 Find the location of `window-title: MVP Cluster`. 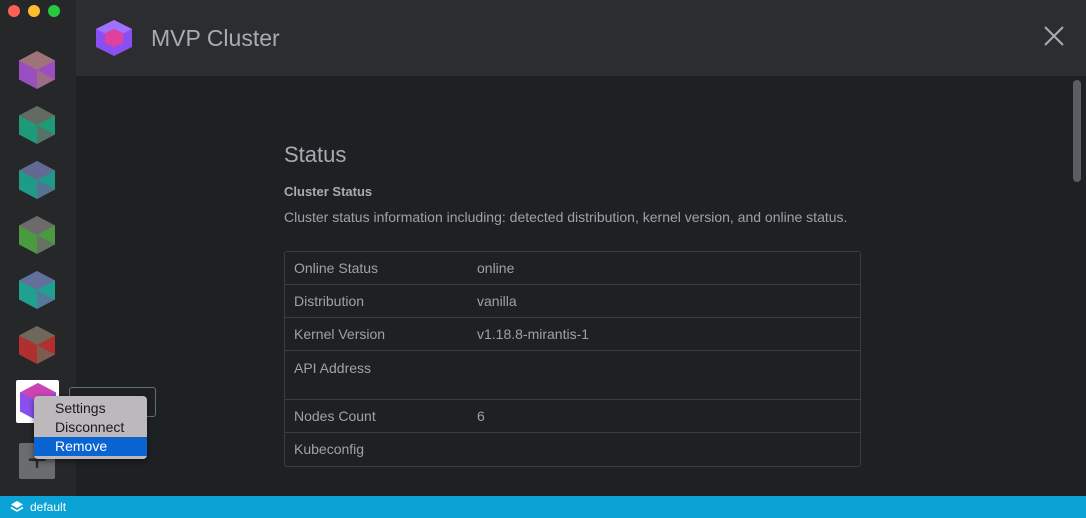

window-title: MVP Cluster is located at coordinates (215, 38).